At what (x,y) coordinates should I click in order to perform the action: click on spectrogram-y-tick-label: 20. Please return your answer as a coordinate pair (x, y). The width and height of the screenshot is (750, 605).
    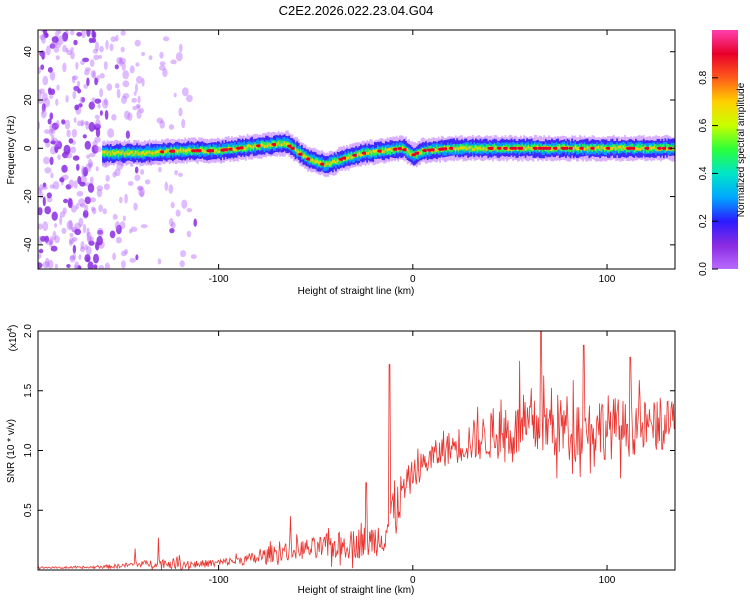
    Looking at the image, I should click on (28, 100).